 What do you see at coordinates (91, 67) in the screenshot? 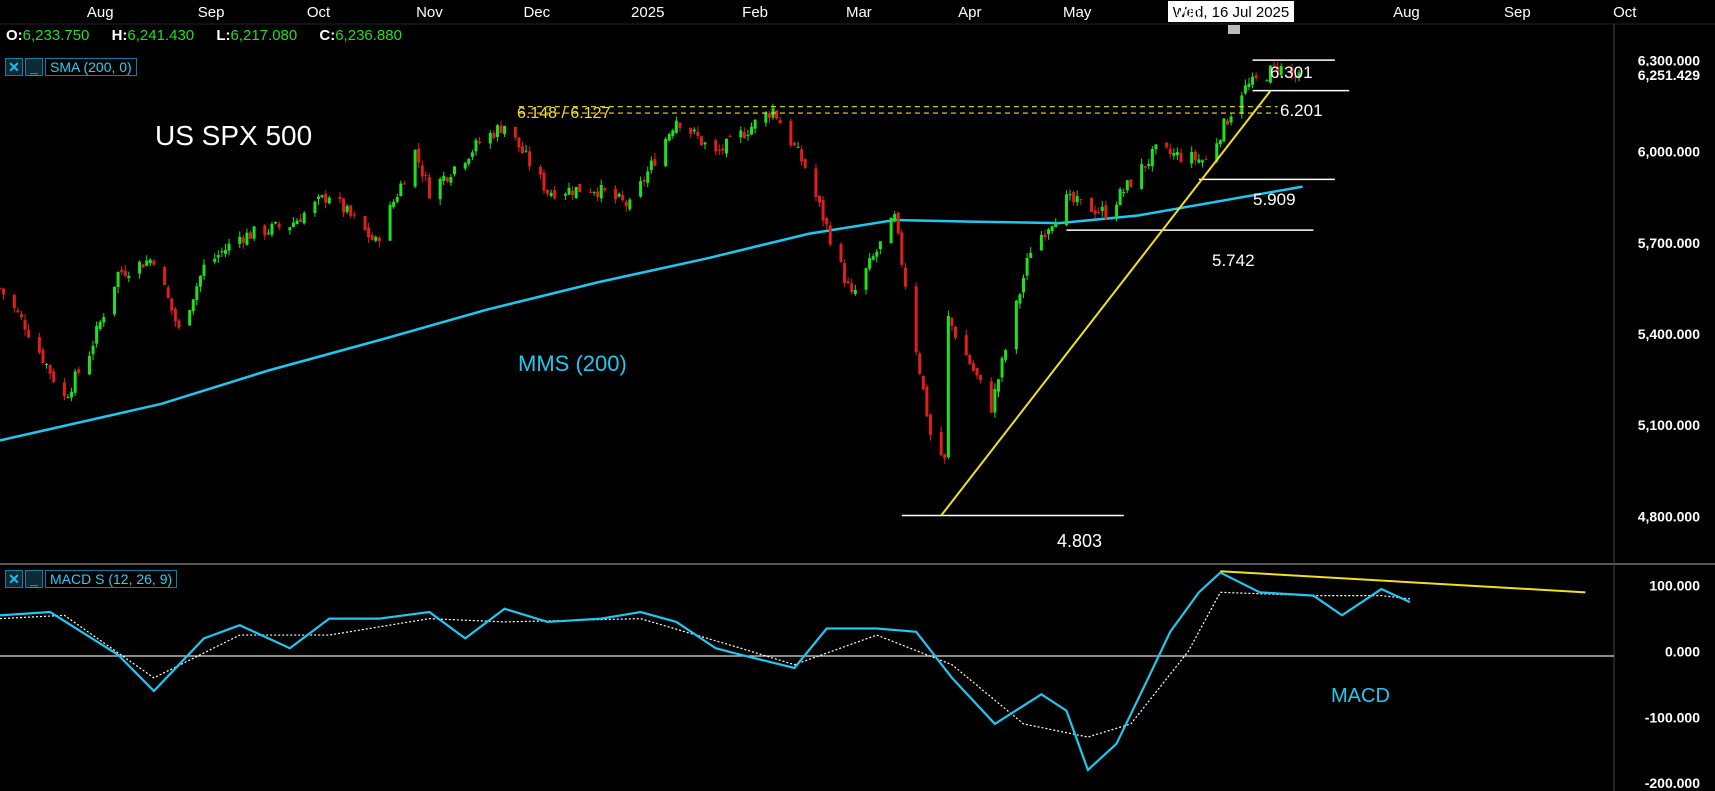
I see `sma-indicator-label: SMA (200, 0)` at bounding box center [91, 67].